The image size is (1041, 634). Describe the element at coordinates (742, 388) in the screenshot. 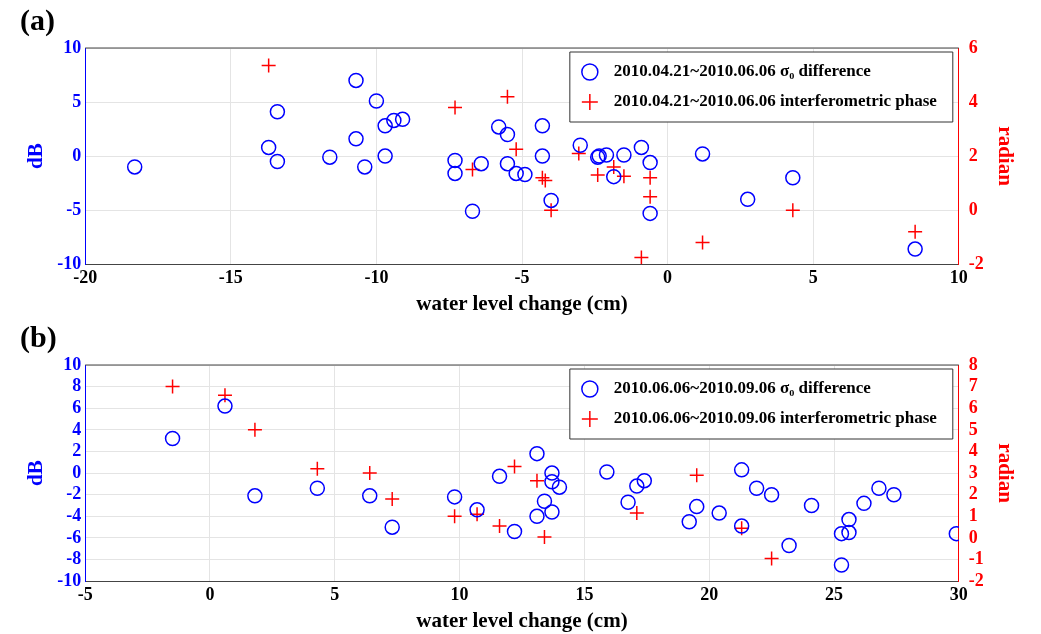

I see `legend-label: 2010.06.06~2010.09.06 σ₀ difference` at that location.